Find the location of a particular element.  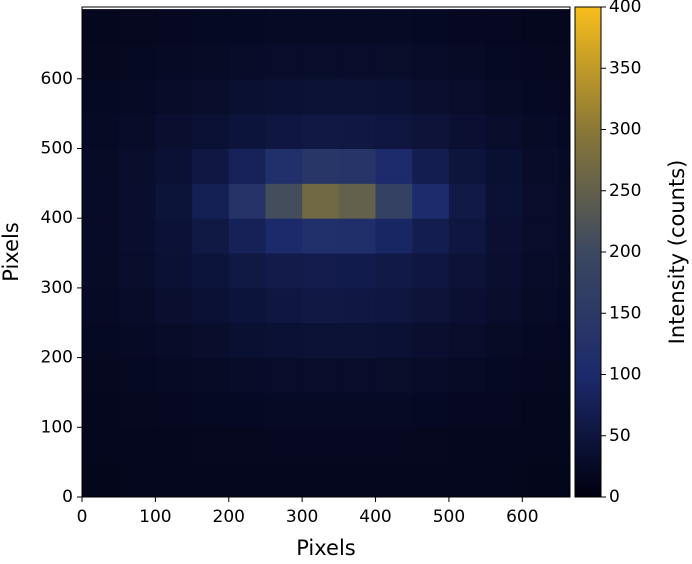

colorbar-tick-label: 50 is located at coordinates (620, 436).